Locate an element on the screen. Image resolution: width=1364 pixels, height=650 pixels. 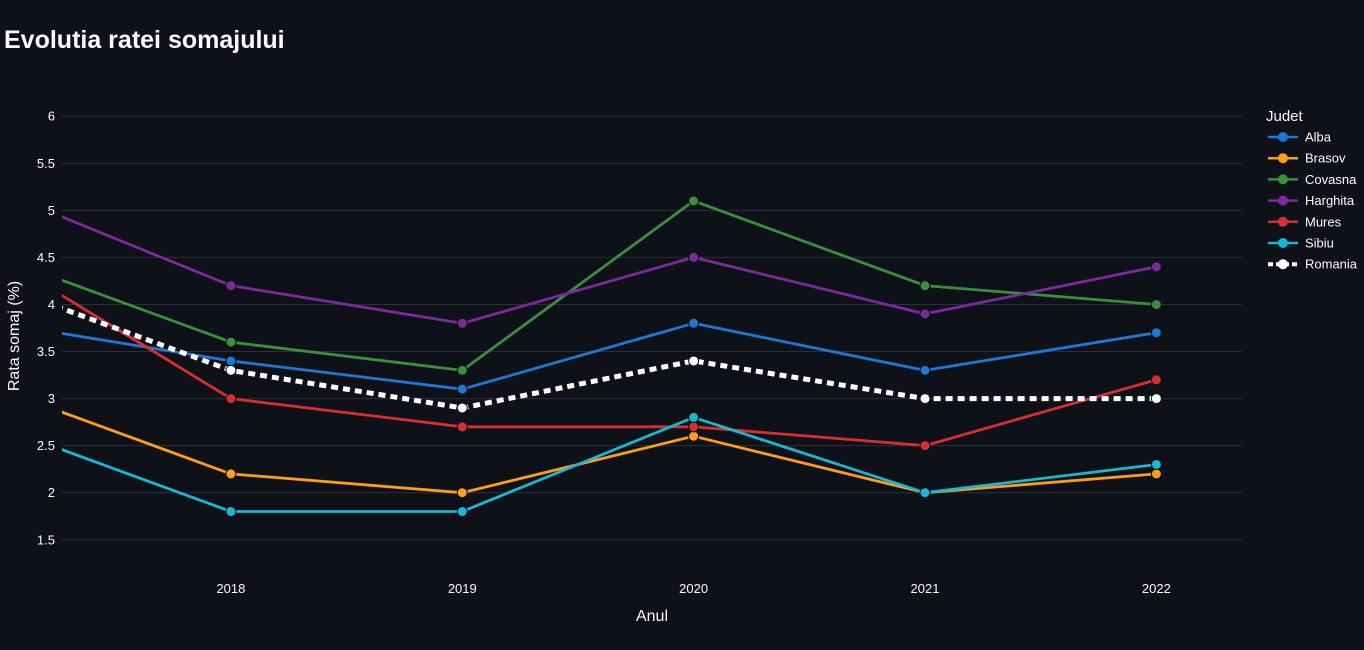
y-tick-label: 1.5 is located at coordinates (46, 539).